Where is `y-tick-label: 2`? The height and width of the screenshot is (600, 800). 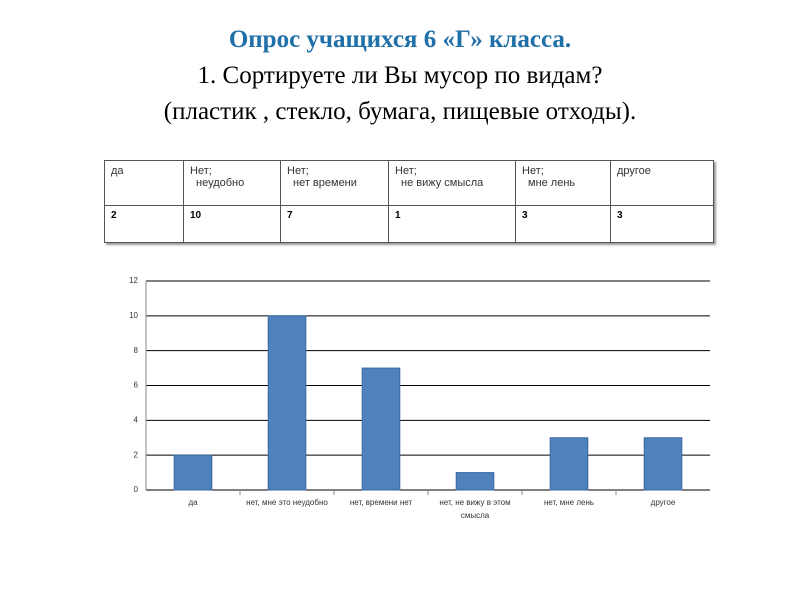
y-tick-label: 2 is located at coordinates (136, 454).